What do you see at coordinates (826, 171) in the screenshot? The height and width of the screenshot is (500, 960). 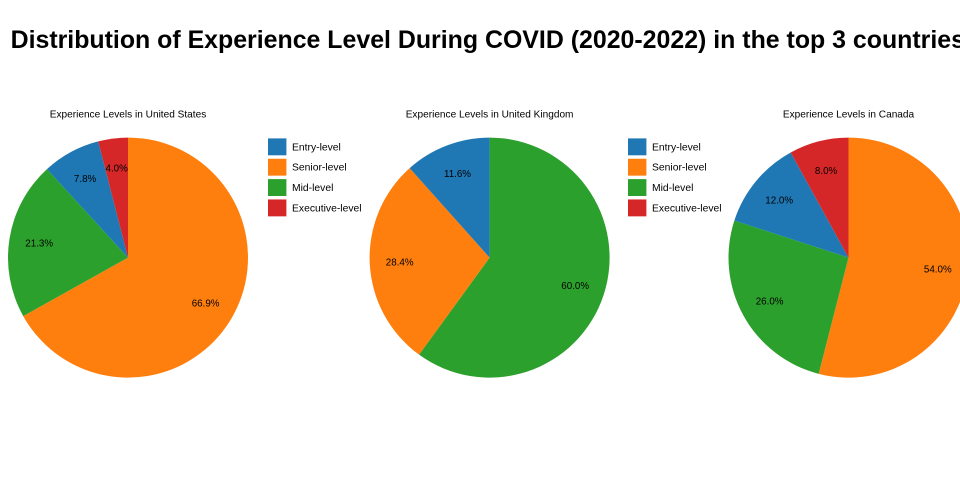 I see `svg-text: 8.0%` at bounding box center [826, 171].